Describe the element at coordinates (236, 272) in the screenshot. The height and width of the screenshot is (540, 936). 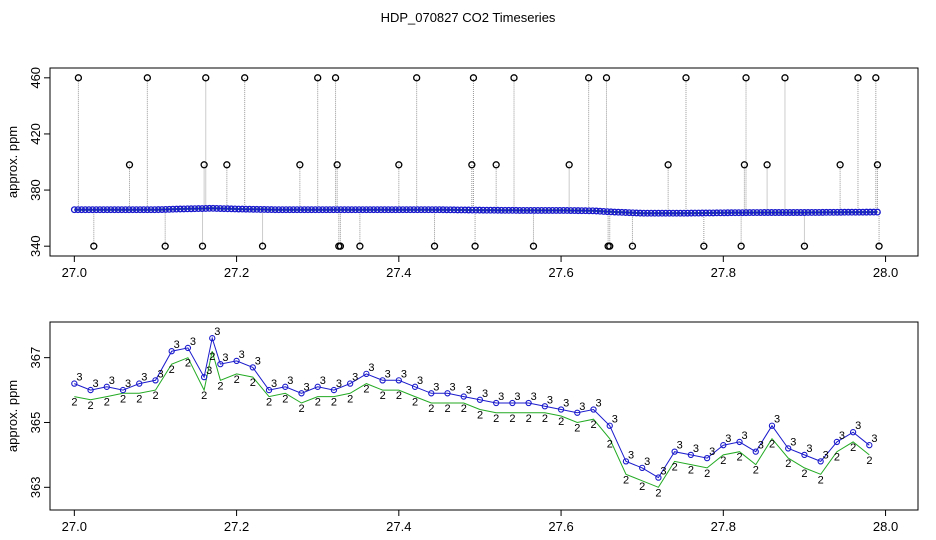
I see `x-tick-label: 27.2` at that location.